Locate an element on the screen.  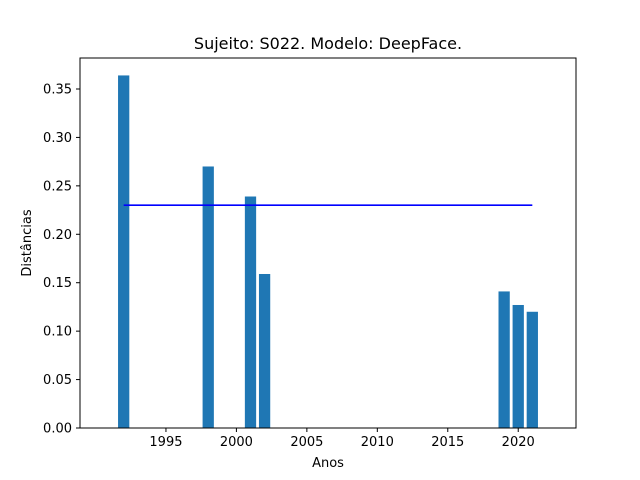
x-axis-ticks: 1995 2000 2005 2010 2015 2020 is located at coordinates (342, 439).